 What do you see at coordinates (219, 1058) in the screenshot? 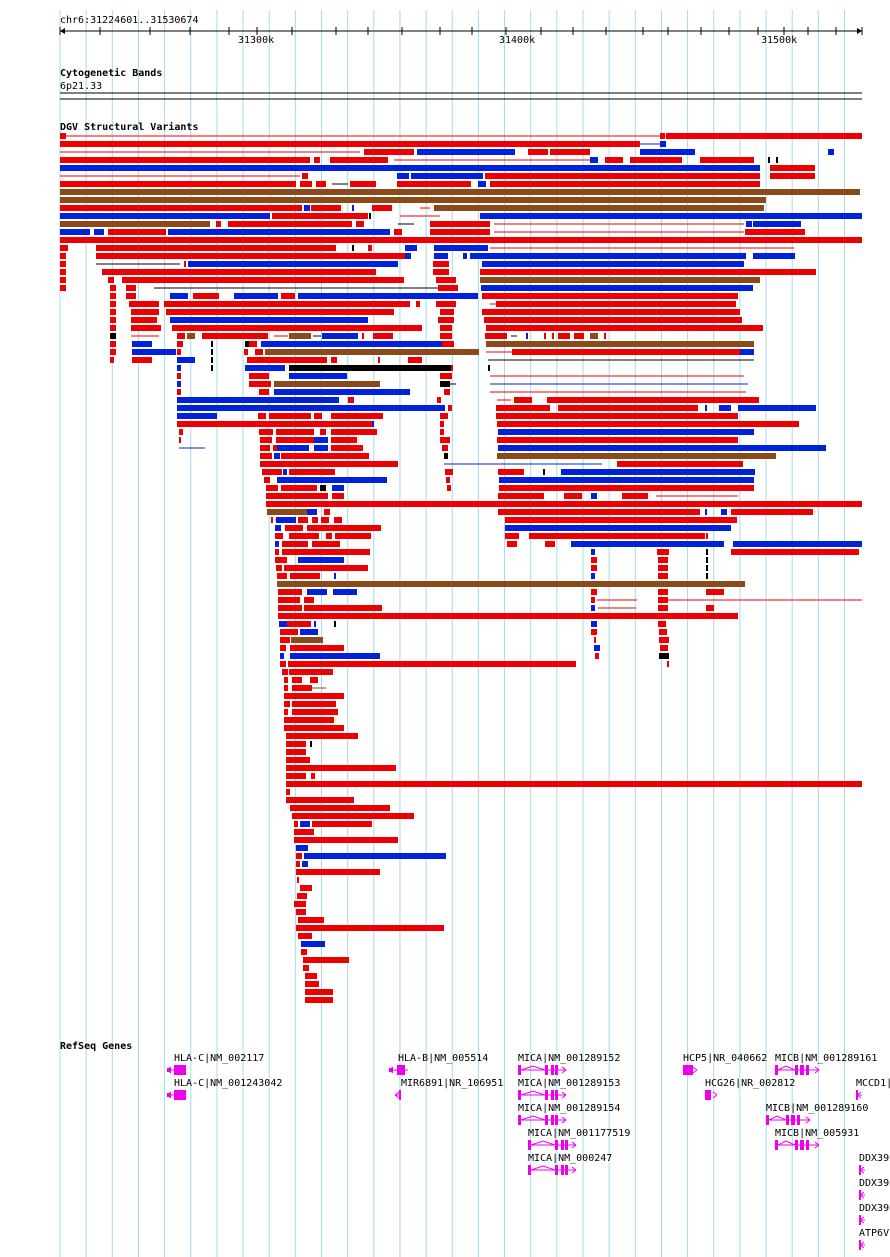
I see `gene-label: HLA-C|NM_002117` at bounding box center [219, 1058].